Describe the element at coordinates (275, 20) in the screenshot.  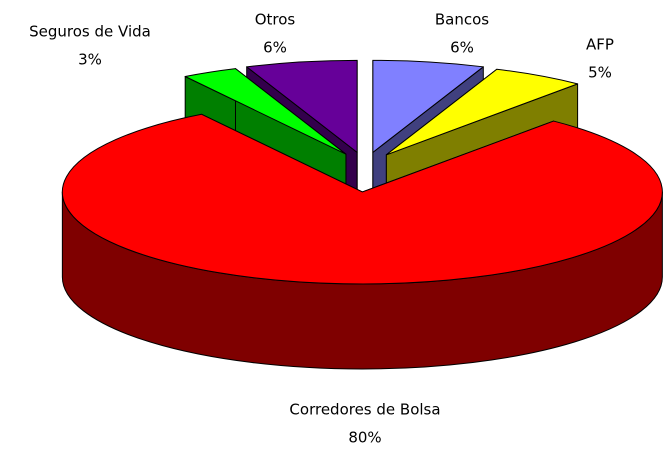
I see `slice-label: Otros` at that location.